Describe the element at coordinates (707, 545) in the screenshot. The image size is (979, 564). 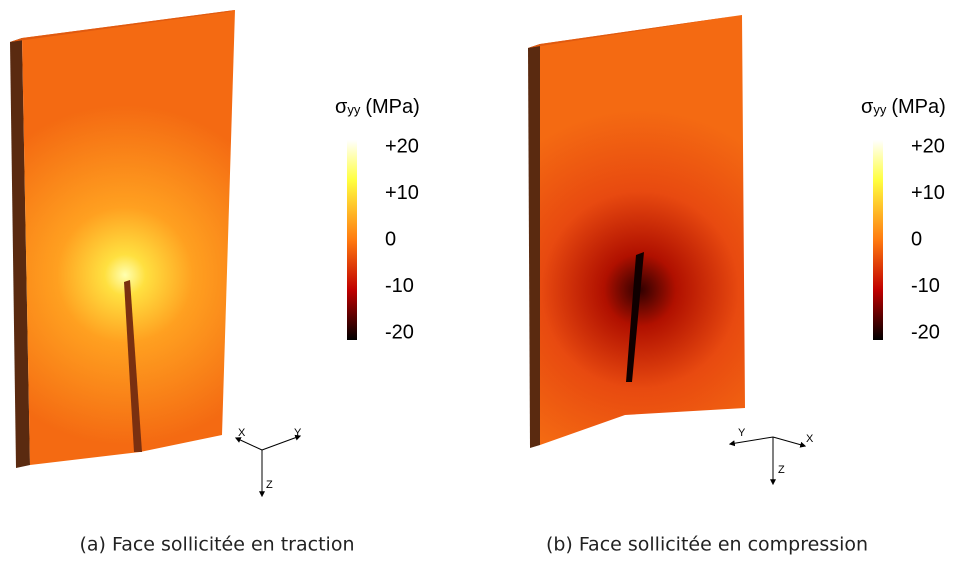
I see `caption: (b) Face sollicitée en compression` at that location.